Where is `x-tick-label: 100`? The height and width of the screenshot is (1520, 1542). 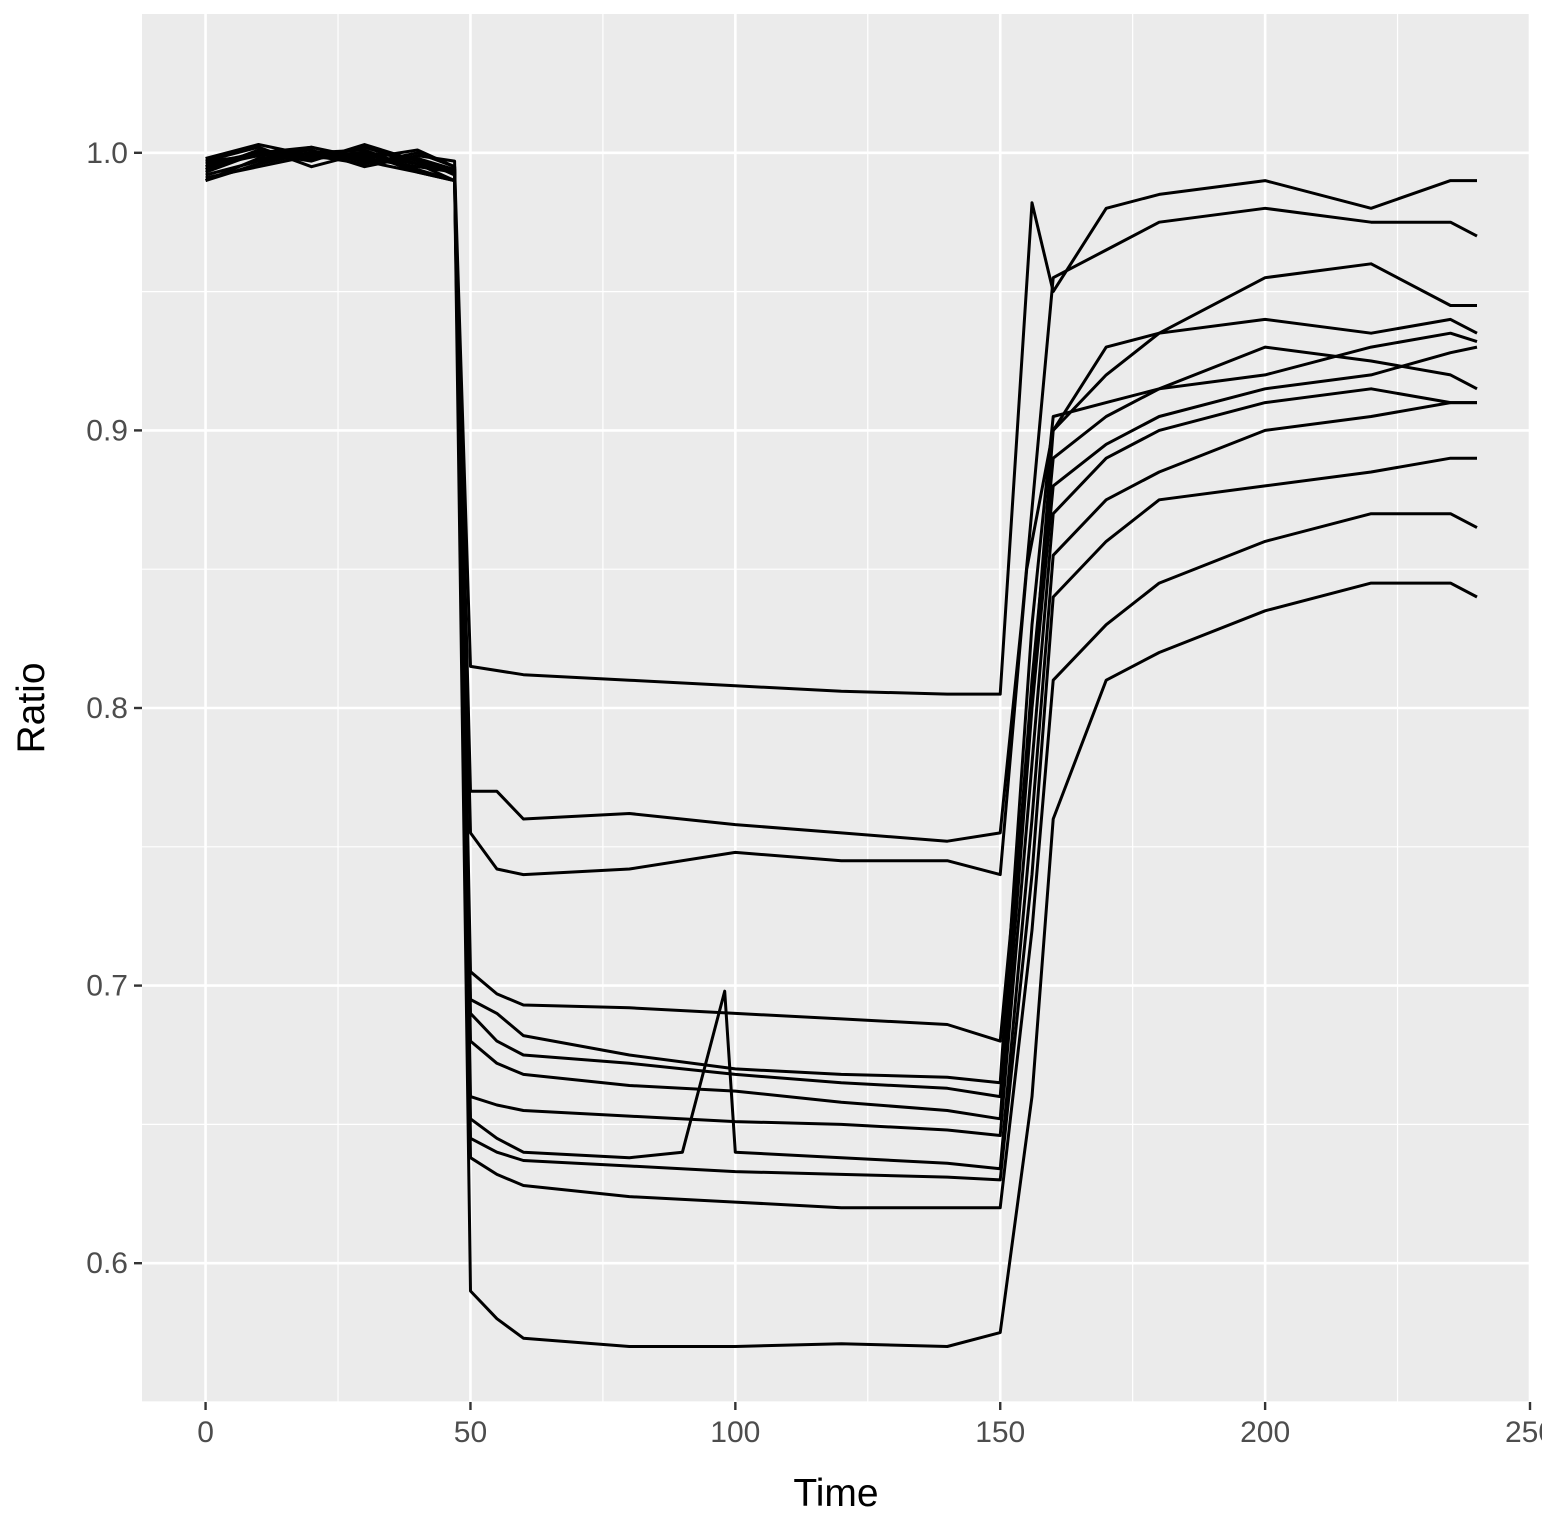
x-tick-label: 100 is located at coordinates (735, 1432).